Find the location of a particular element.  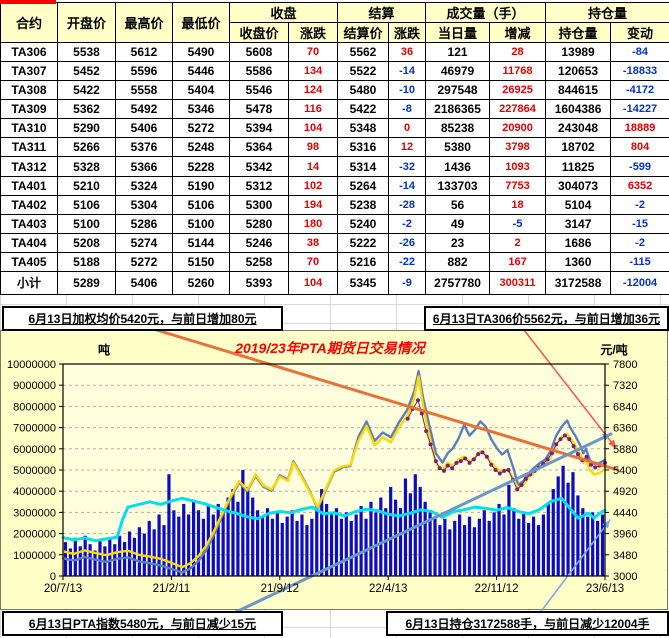

col-header-volume-chg: 增减 is located at coordinates (518, 32).